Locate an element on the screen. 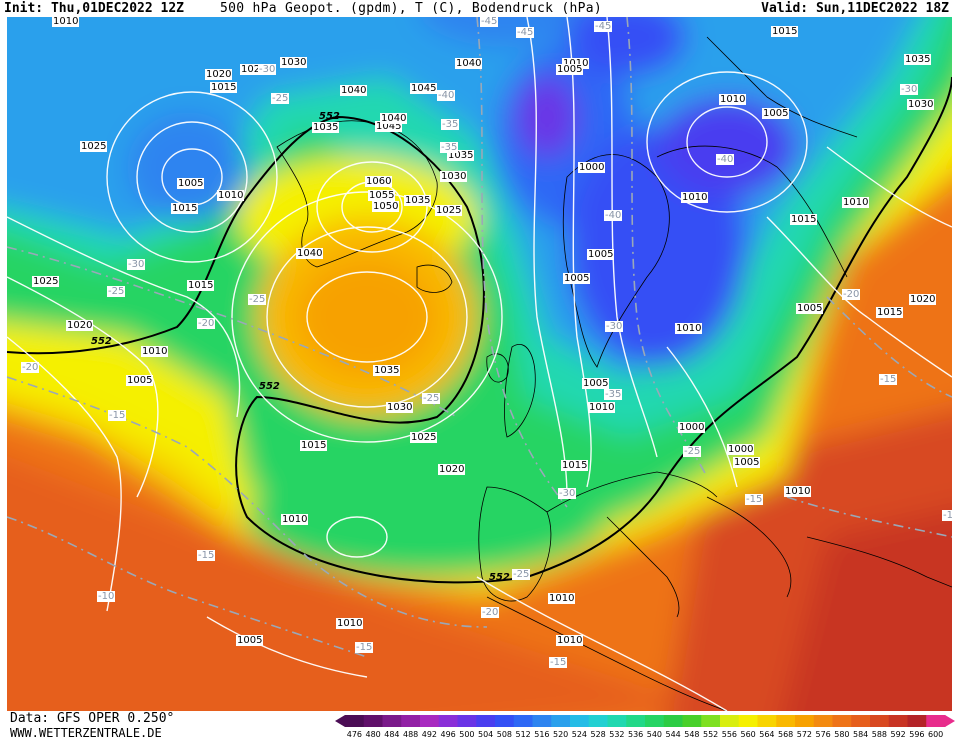 The width and height of the screenshot is (959, 743). scale-tick-label: 572 is located at coordinates (804, 734).